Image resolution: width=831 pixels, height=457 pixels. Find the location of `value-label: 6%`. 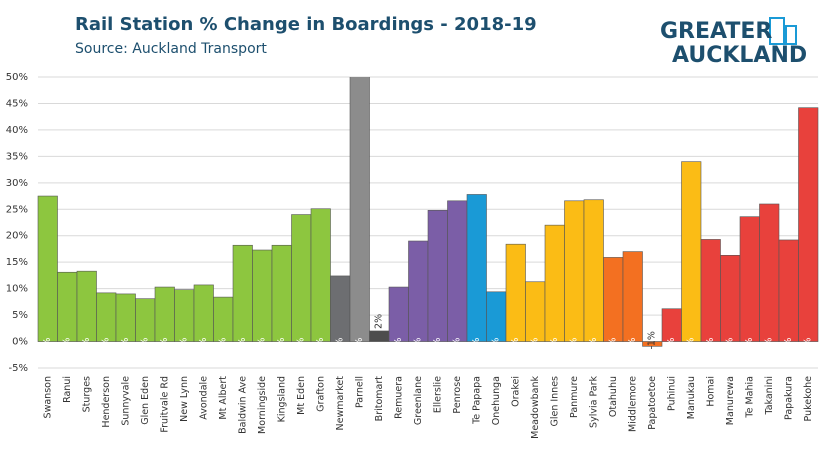

value-label: 6% is located at coordinates (671, 345).